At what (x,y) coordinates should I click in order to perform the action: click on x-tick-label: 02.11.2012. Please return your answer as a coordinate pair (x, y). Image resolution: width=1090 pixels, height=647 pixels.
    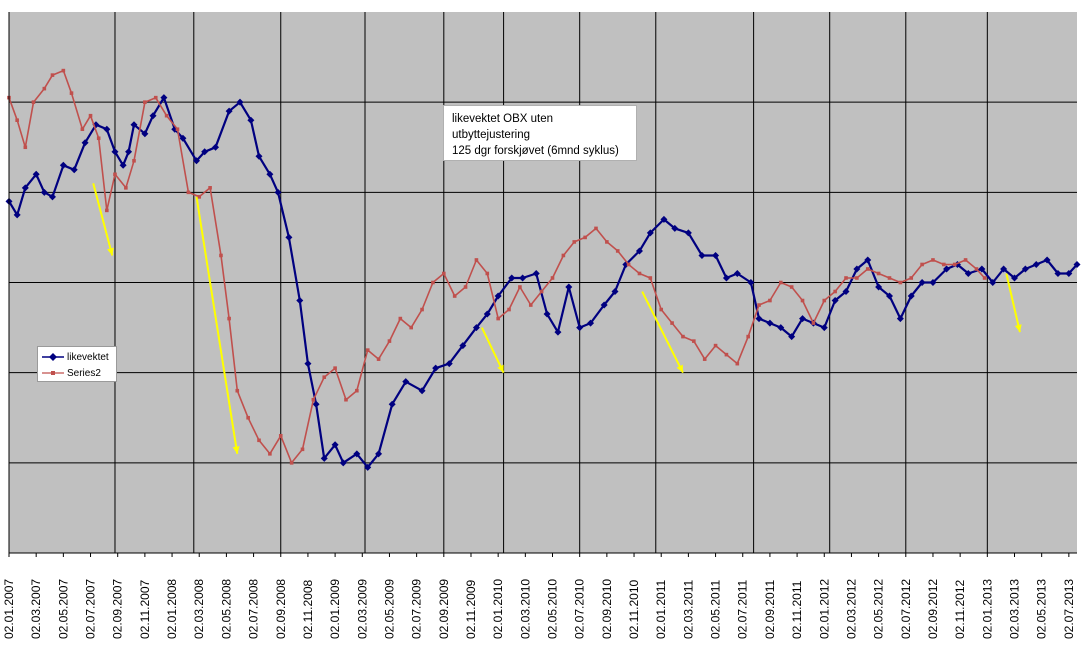
    Looking at the image, I should click on (960, 609).